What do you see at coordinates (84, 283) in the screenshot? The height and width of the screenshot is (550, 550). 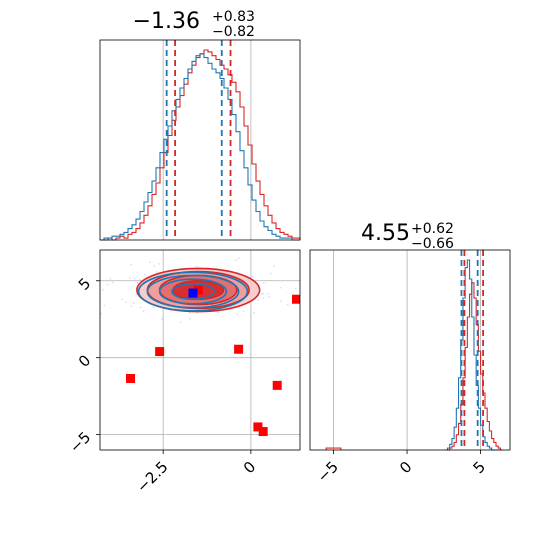 I see `y-tick-label: 5` at bounding box center [84, 283].